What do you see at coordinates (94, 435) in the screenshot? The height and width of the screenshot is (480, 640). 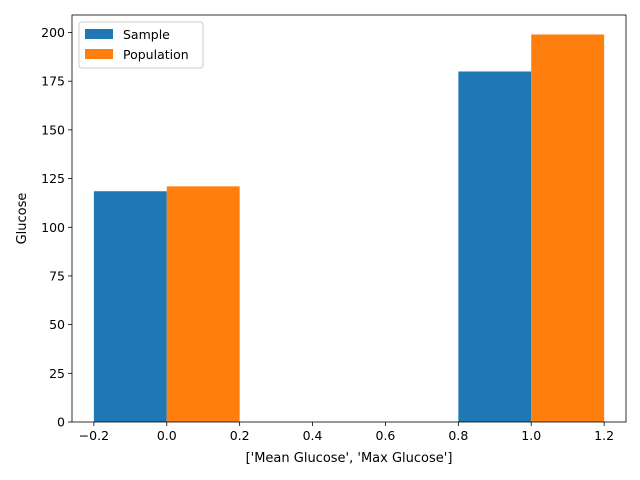 I see `x-tick-label: −0.2` at bounding box center [94, 435].